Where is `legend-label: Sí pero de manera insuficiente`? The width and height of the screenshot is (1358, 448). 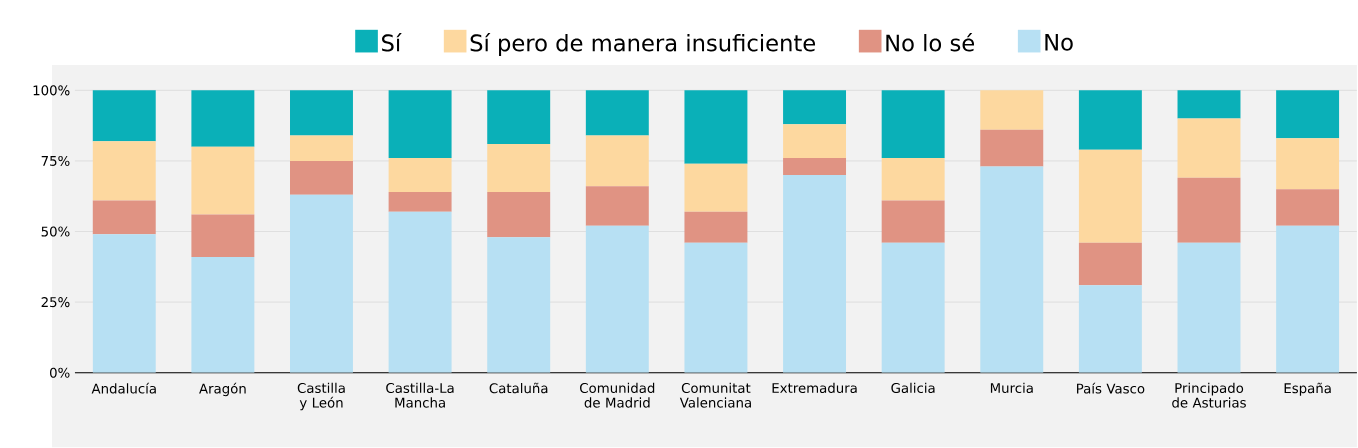
legend-label: Sí pero de manera insuficiente is located at coordinates (643, 45).